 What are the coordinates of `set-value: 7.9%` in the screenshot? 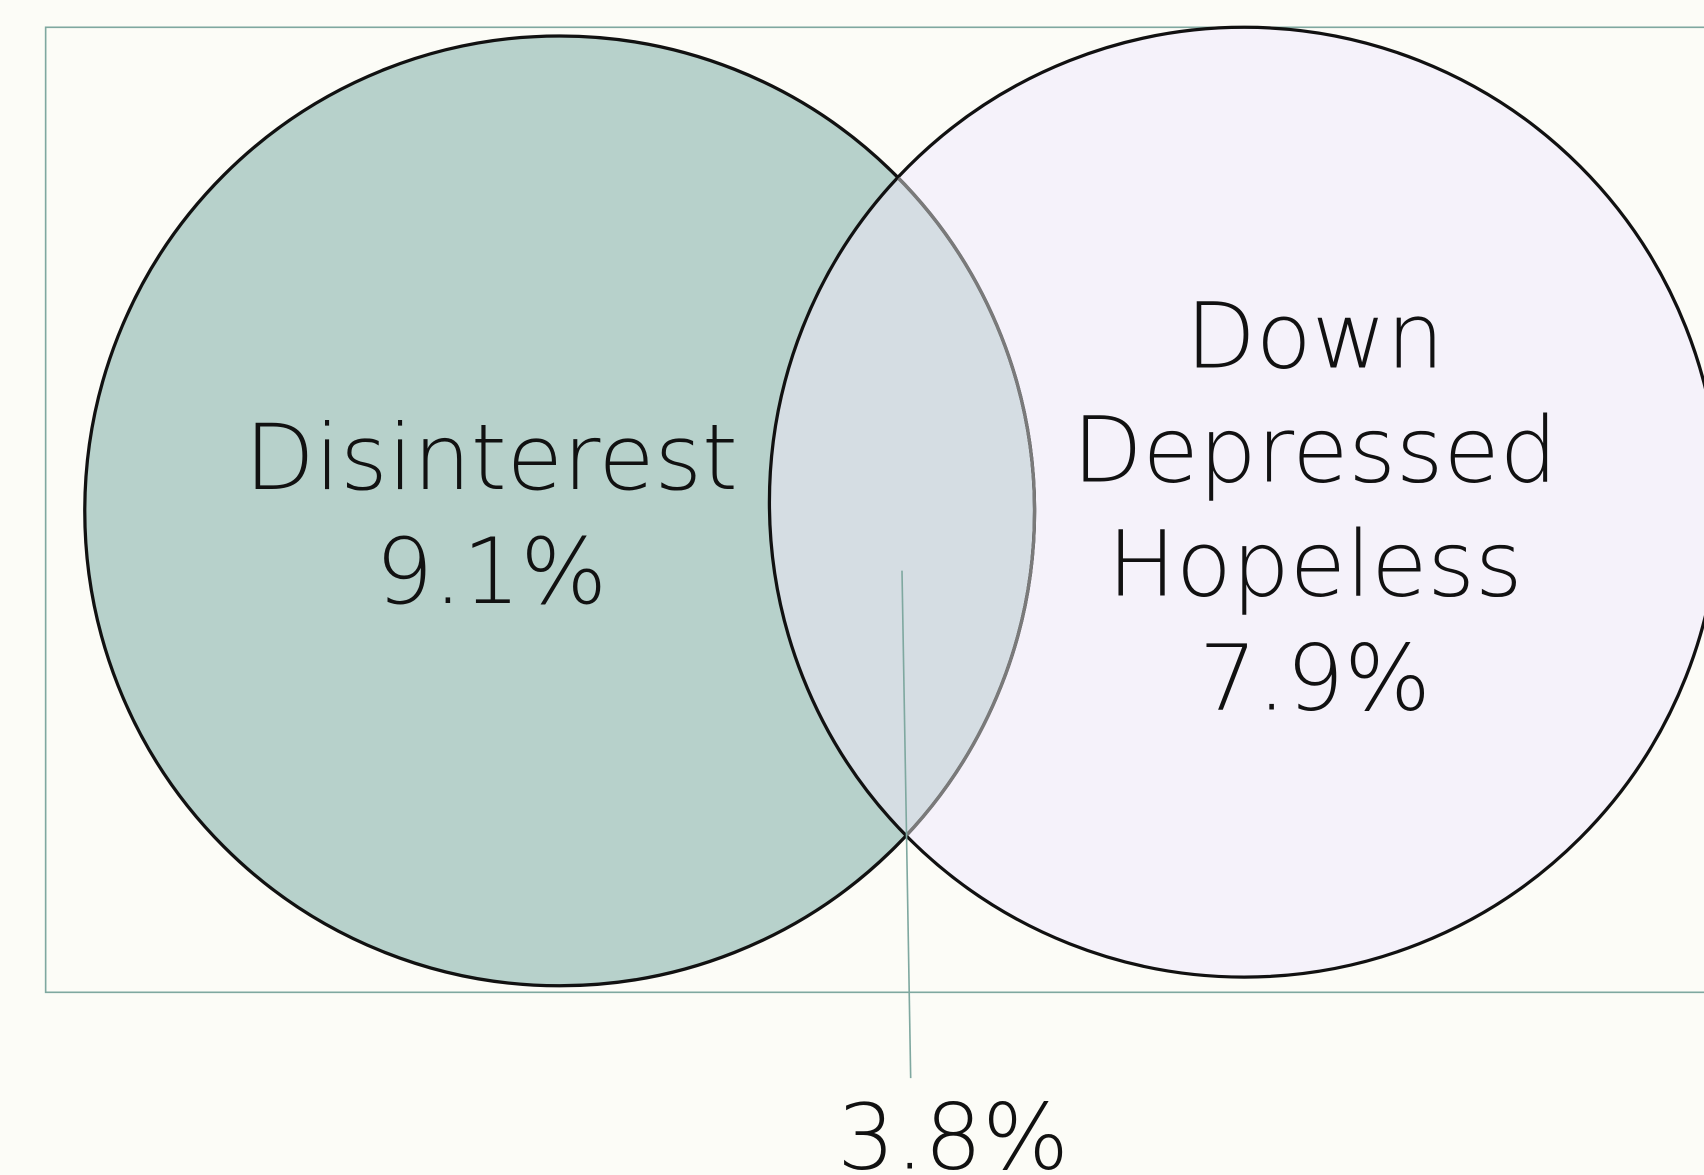 It's located at (1315, 678).